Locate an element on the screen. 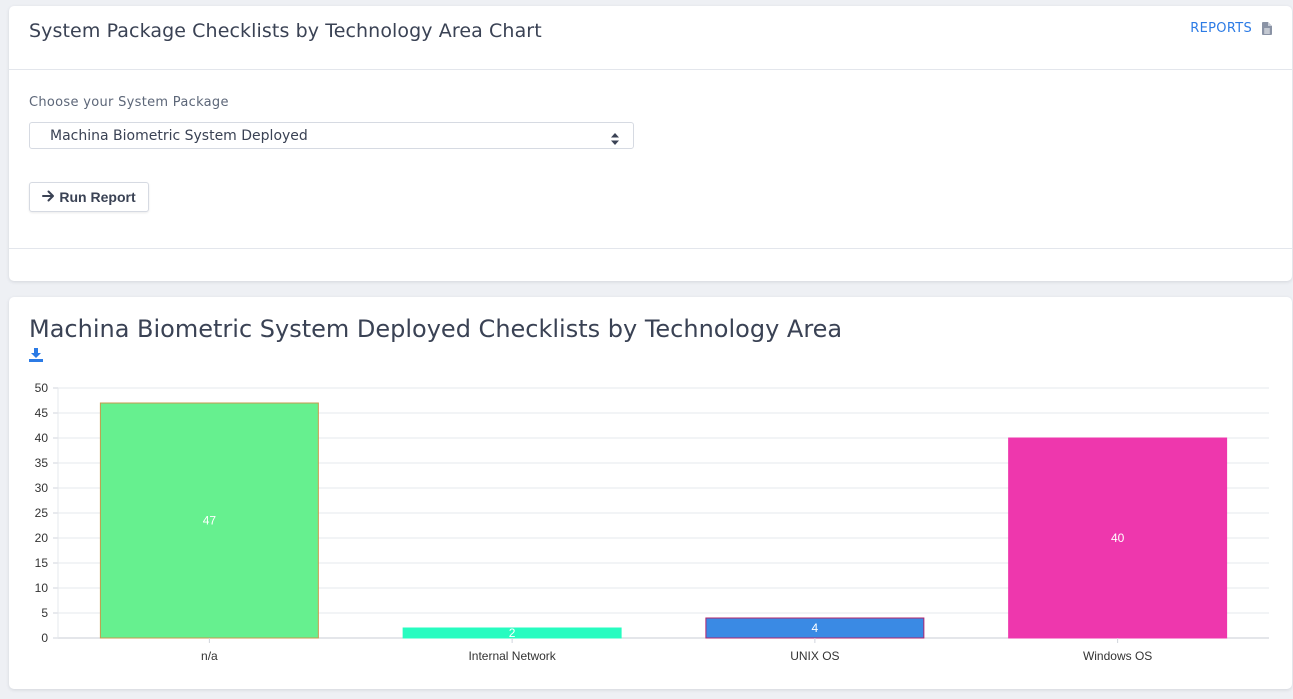  reports-link: REPORTS is located at coordinates (1231, 28).